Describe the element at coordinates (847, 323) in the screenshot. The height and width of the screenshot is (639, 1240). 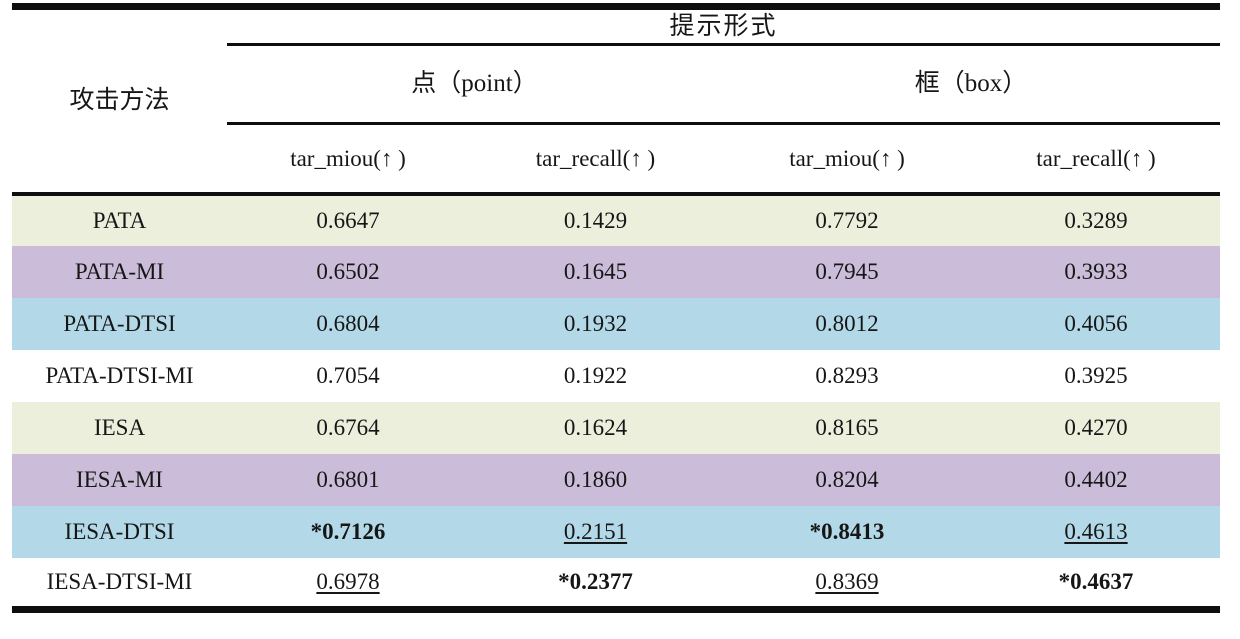
I see `value-cell: 0.8012` at that location.